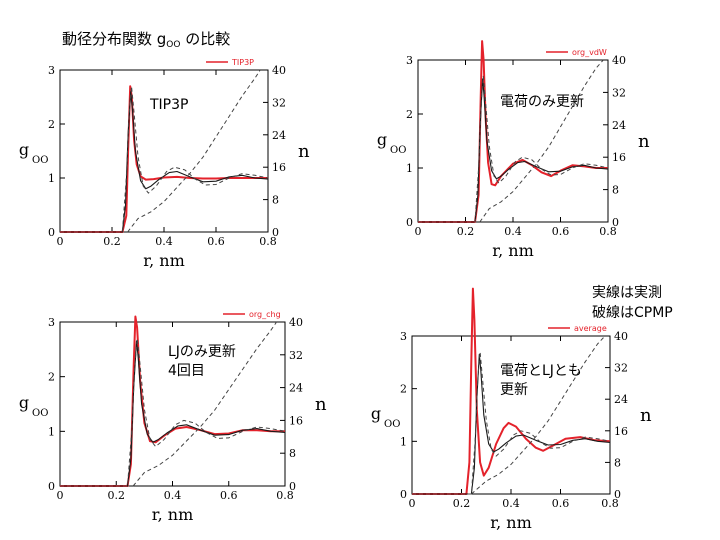 Image resolution: width=720 pixels, height=540 pixels. What do you see at coordinates (205, 39) in the screenshot?
I see `page-title-suffix: の比較` at bounding box center [205, 39].